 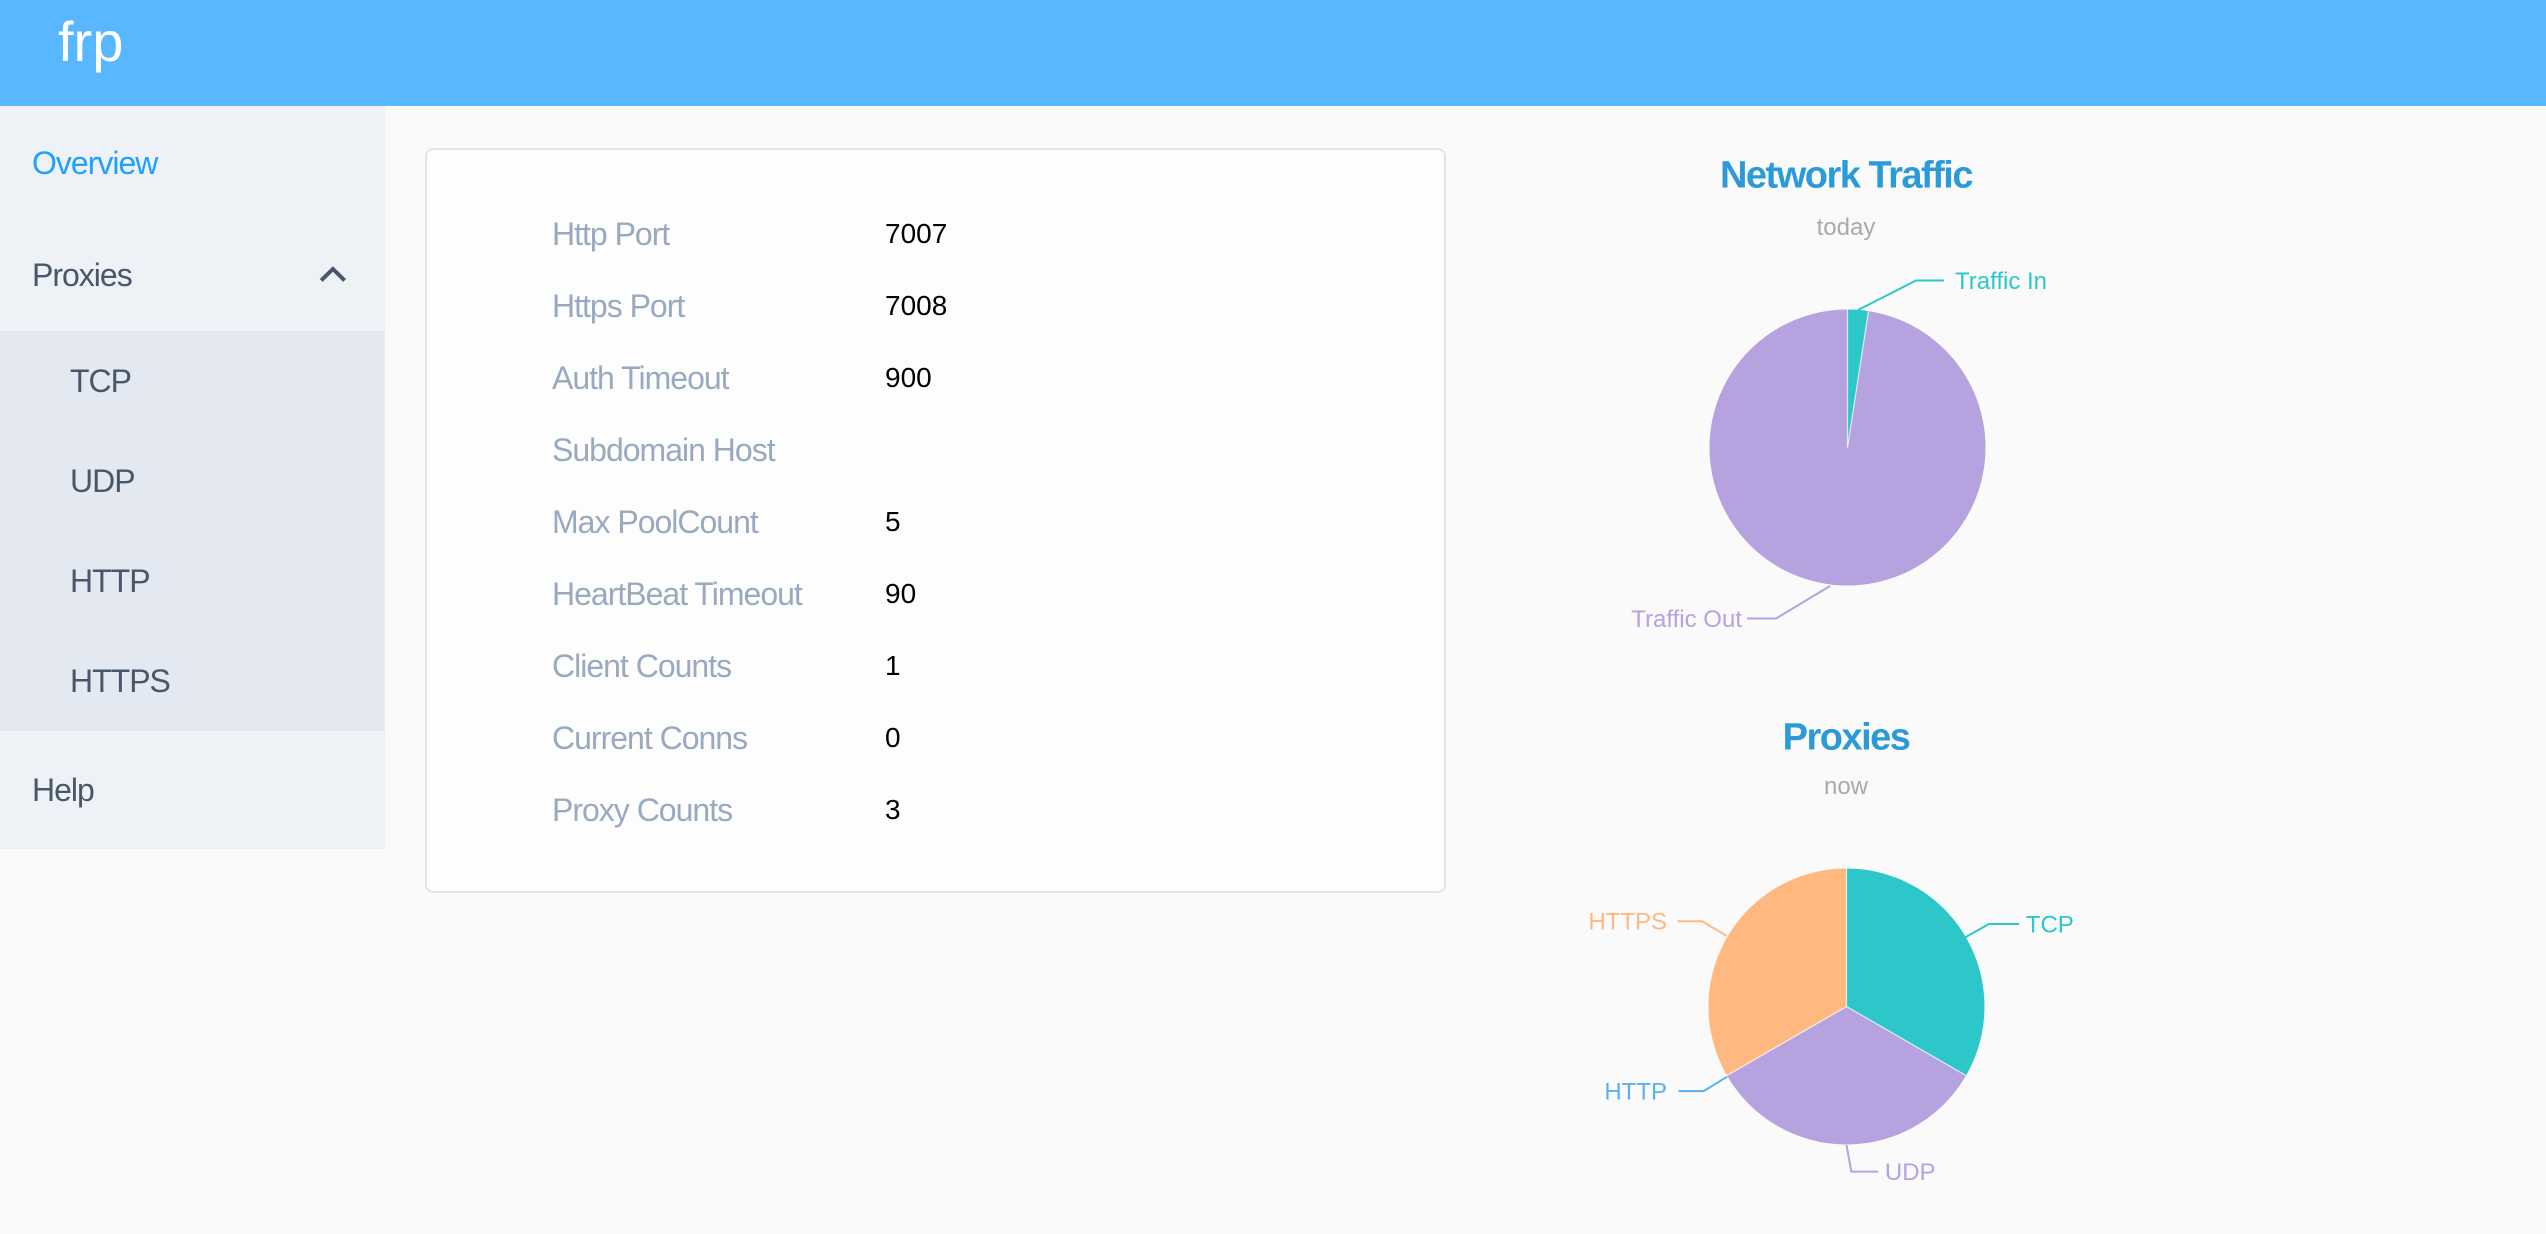 What do you see at coordinates (1846, 738) in the screenshot?
I see `svg-text: Proxies` at bounding box center [1846, 738].